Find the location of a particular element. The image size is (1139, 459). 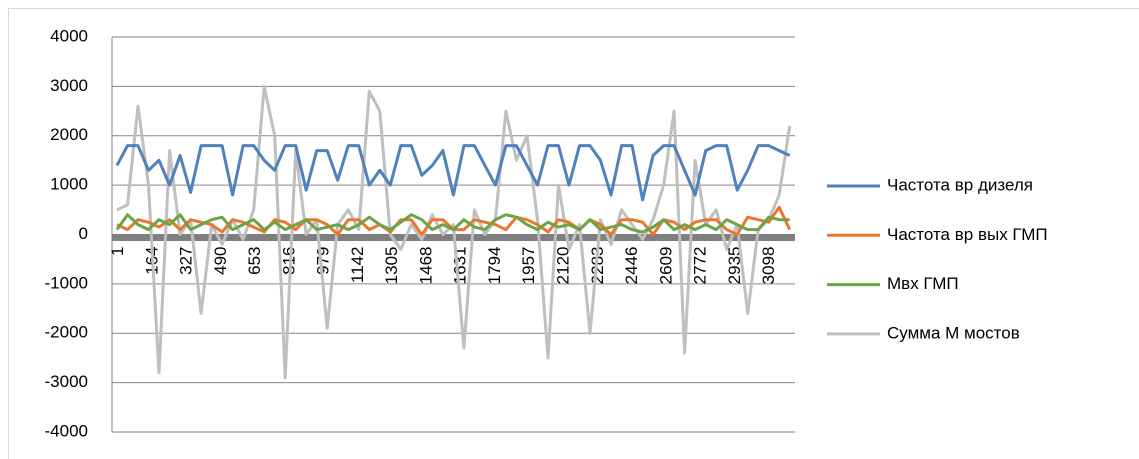

x-tick-label: 3098 is located at coordinates (768, 266).